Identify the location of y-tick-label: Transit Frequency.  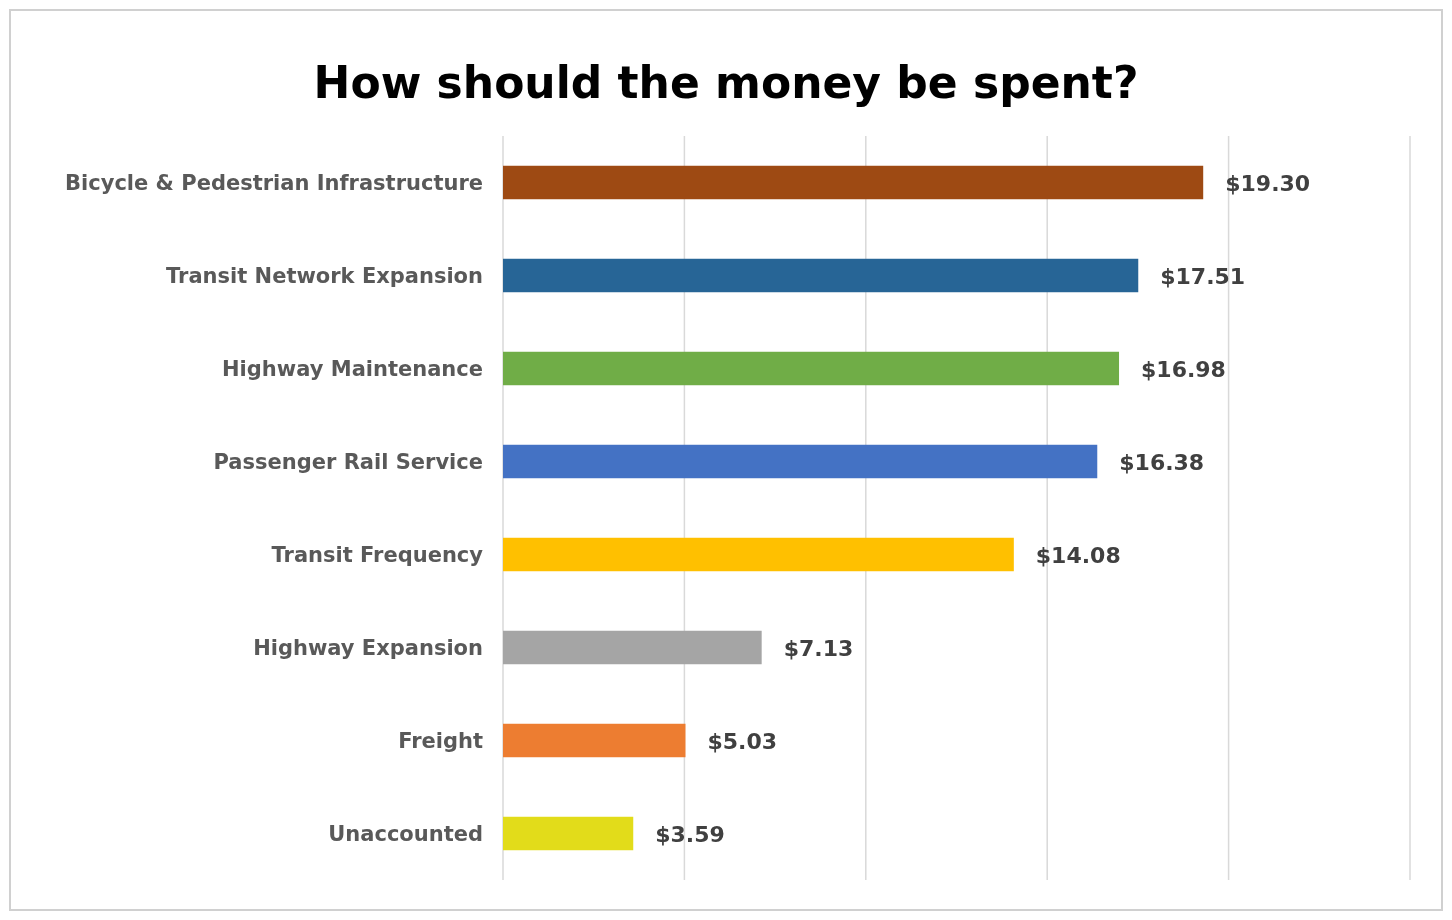
(377, 554).